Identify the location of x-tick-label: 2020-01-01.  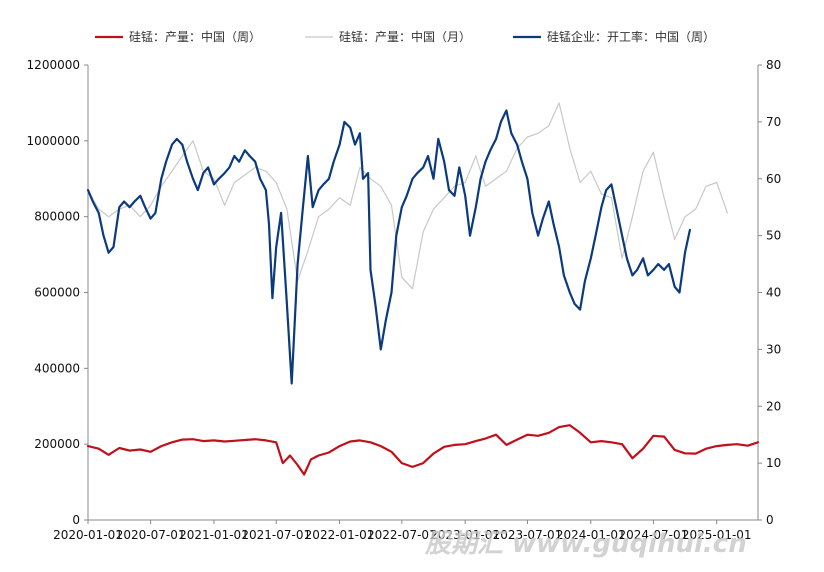
(88, 535).